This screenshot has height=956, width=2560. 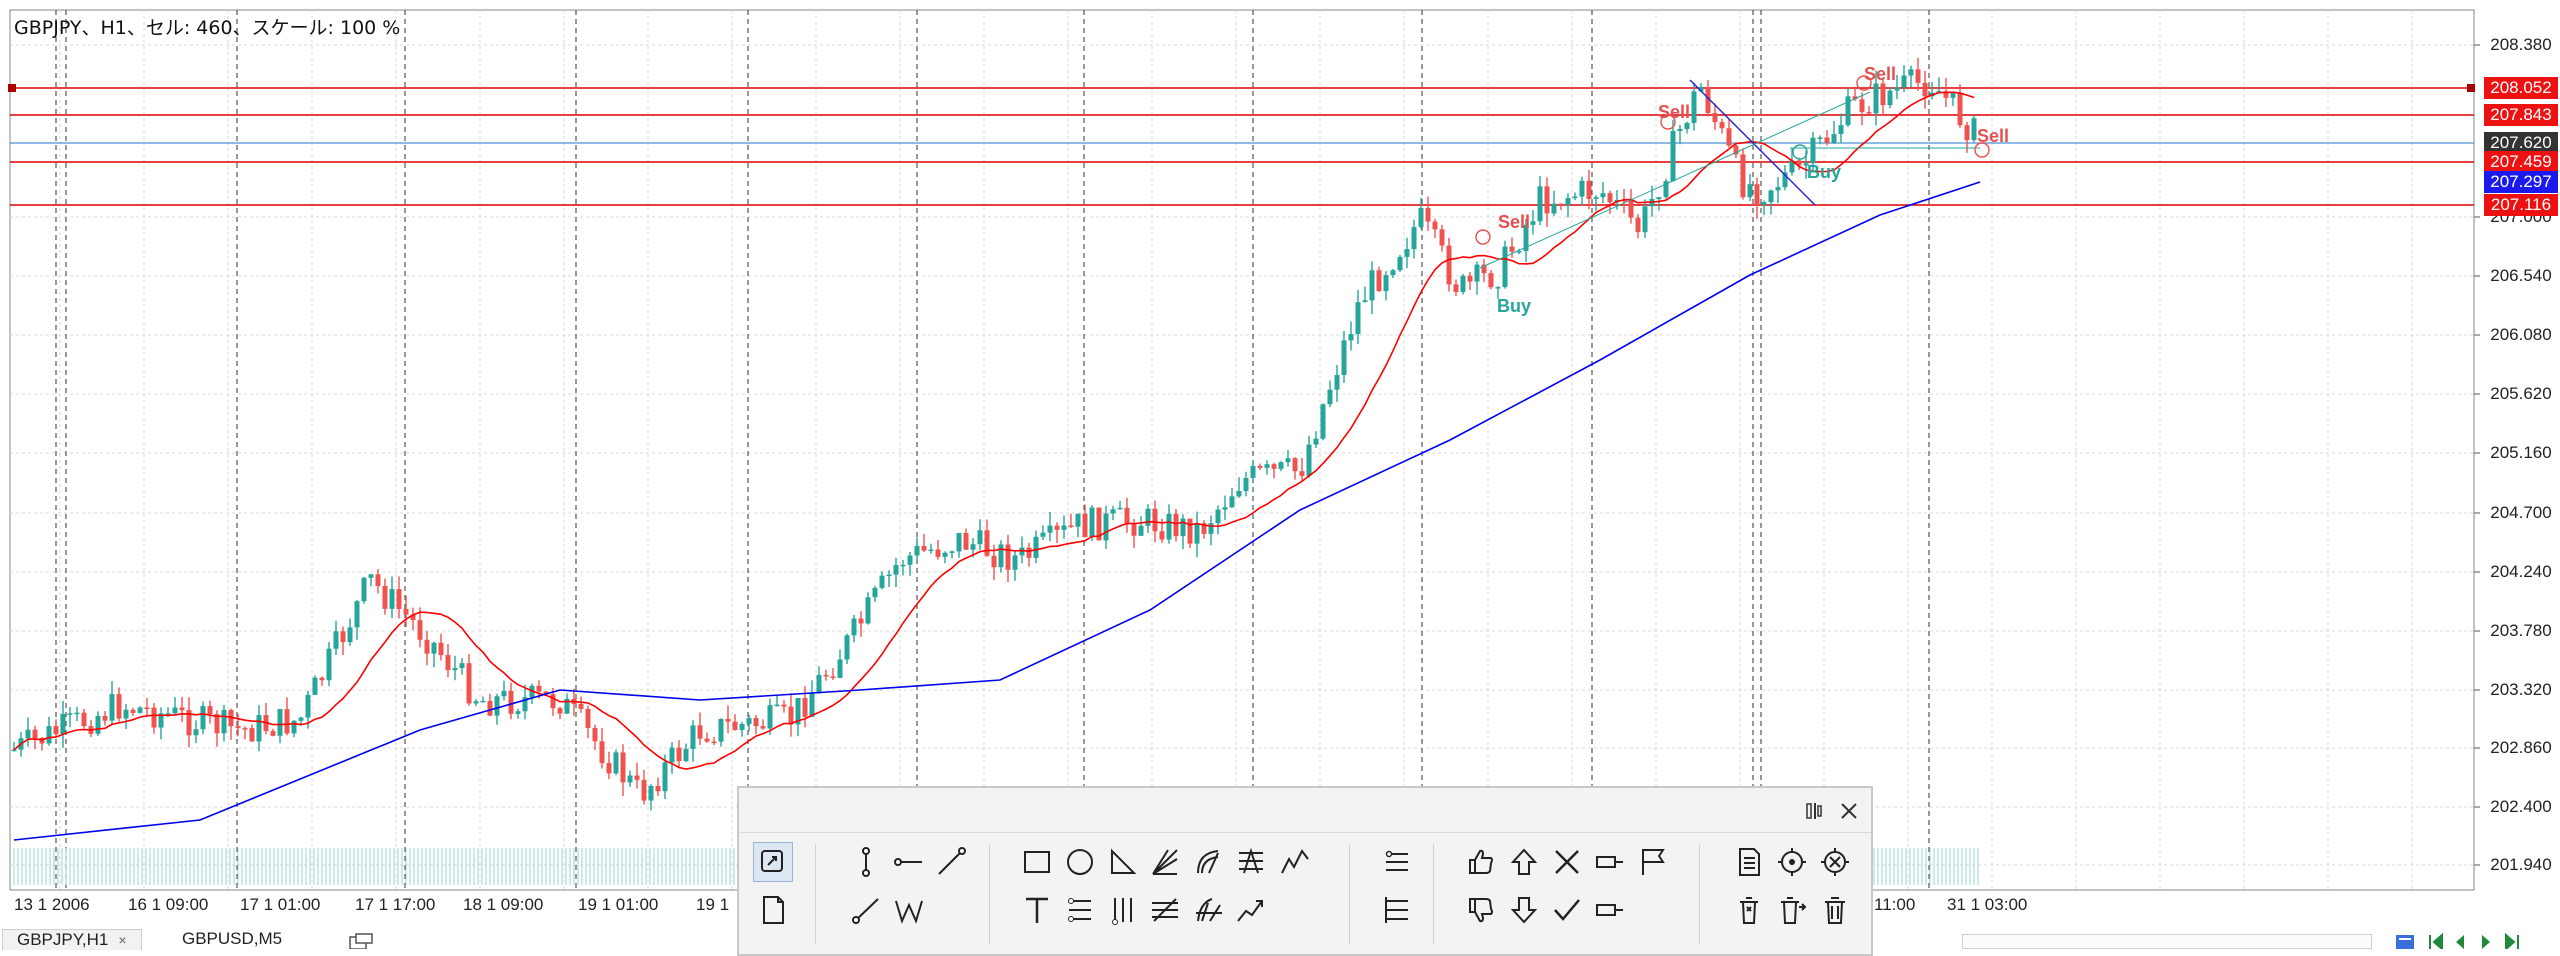 What do you see at coordinates (1610, 862) in the screenshot?
I see `price-label-left-icon` at bounding box center [1610, 862].